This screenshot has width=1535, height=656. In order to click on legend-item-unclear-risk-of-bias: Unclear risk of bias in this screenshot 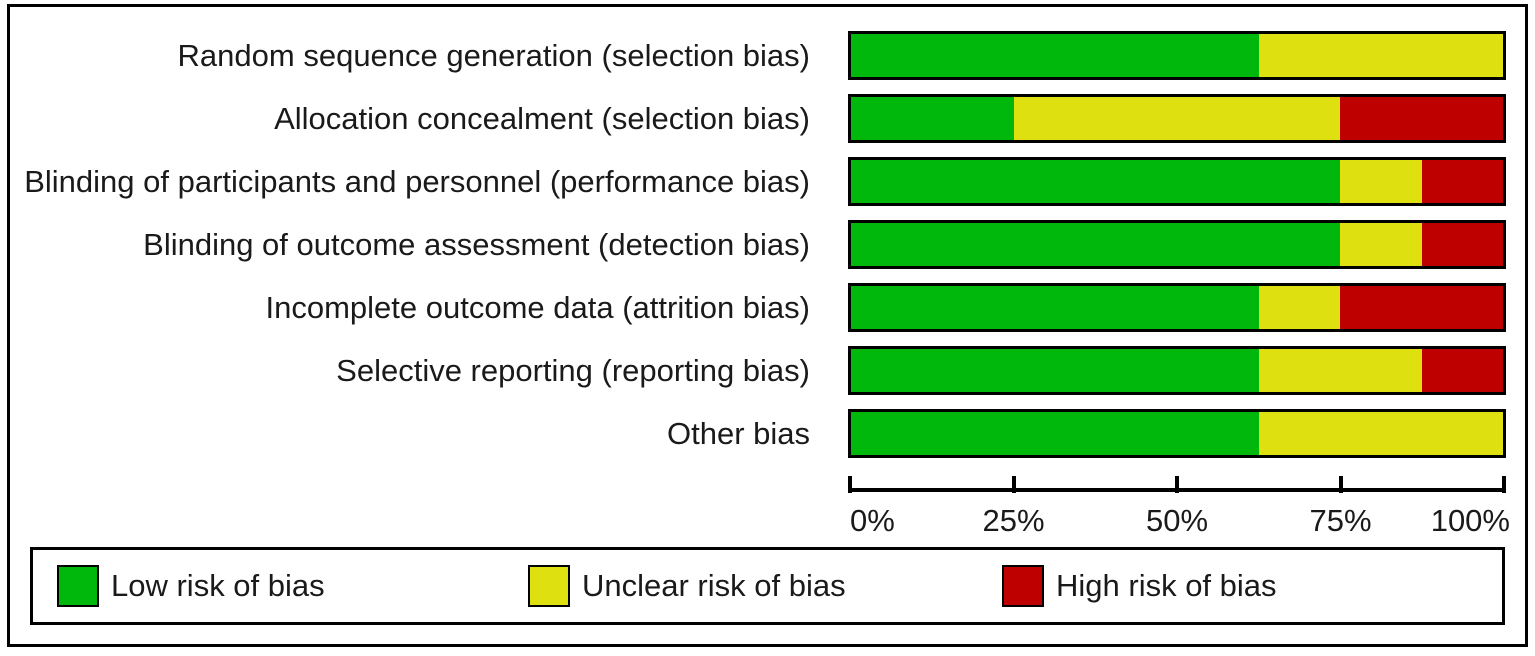, I will do `click(687, 586)`.